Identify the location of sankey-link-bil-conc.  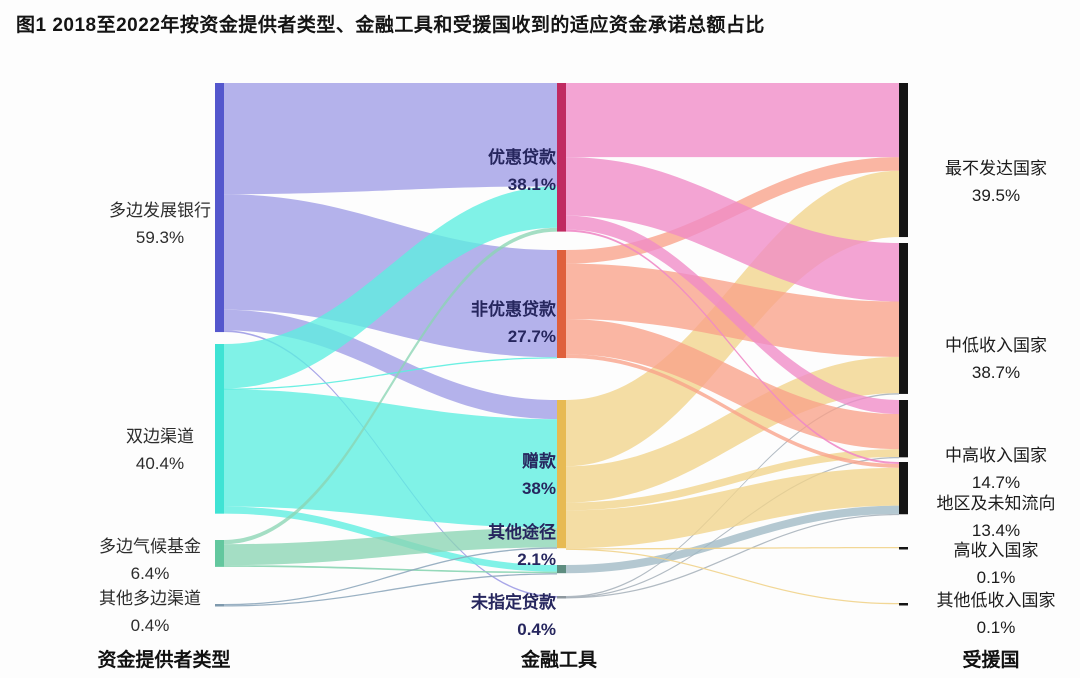
(390, 287).